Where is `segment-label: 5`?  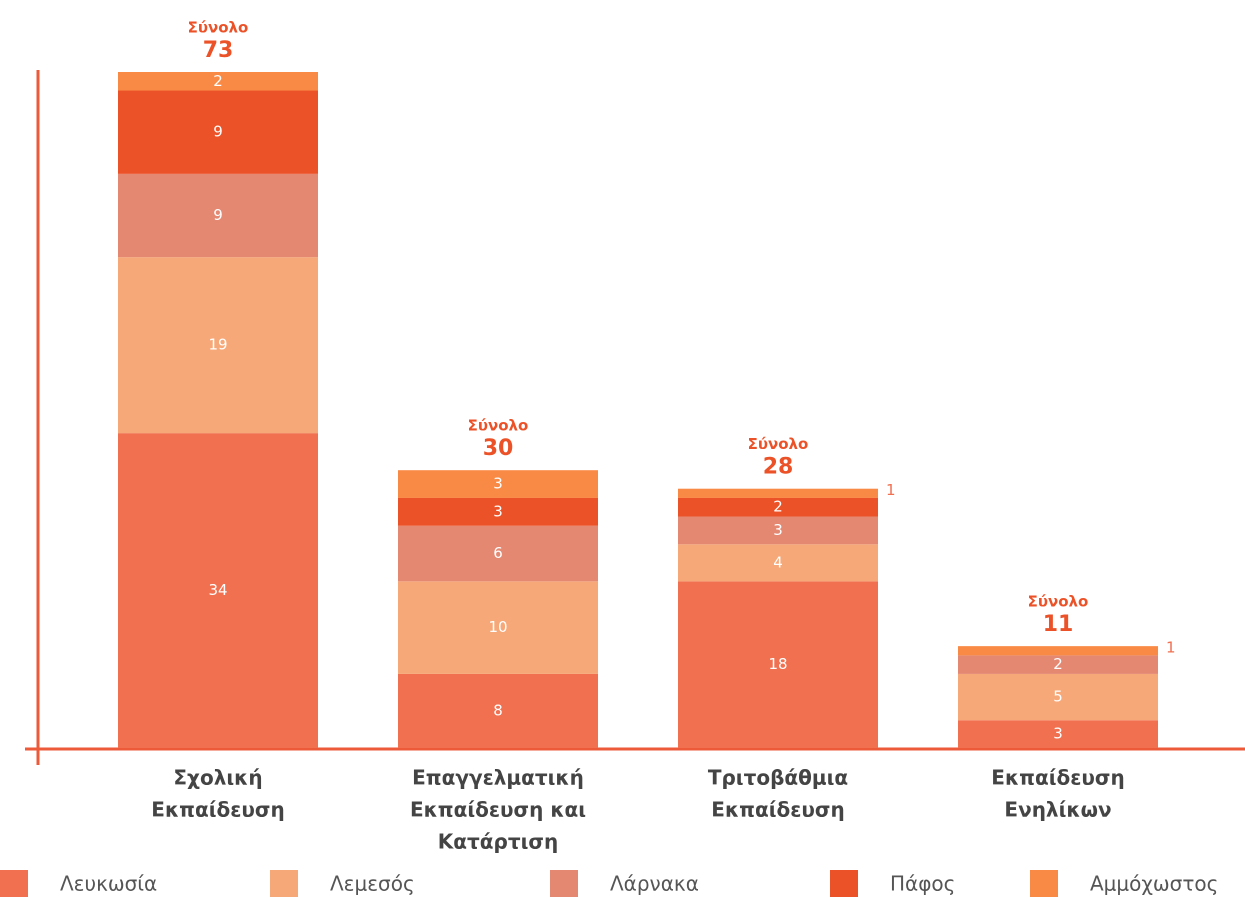
segment-label: 5 is located at coordinates (1058, 697).